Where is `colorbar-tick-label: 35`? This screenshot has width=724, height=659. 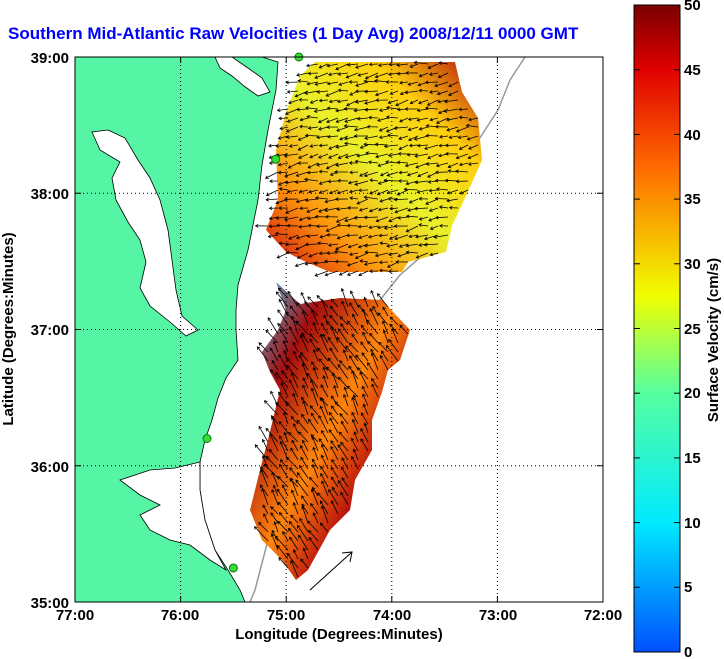 colorbar-tick-label: 35 is located at coordinates (692, 199).